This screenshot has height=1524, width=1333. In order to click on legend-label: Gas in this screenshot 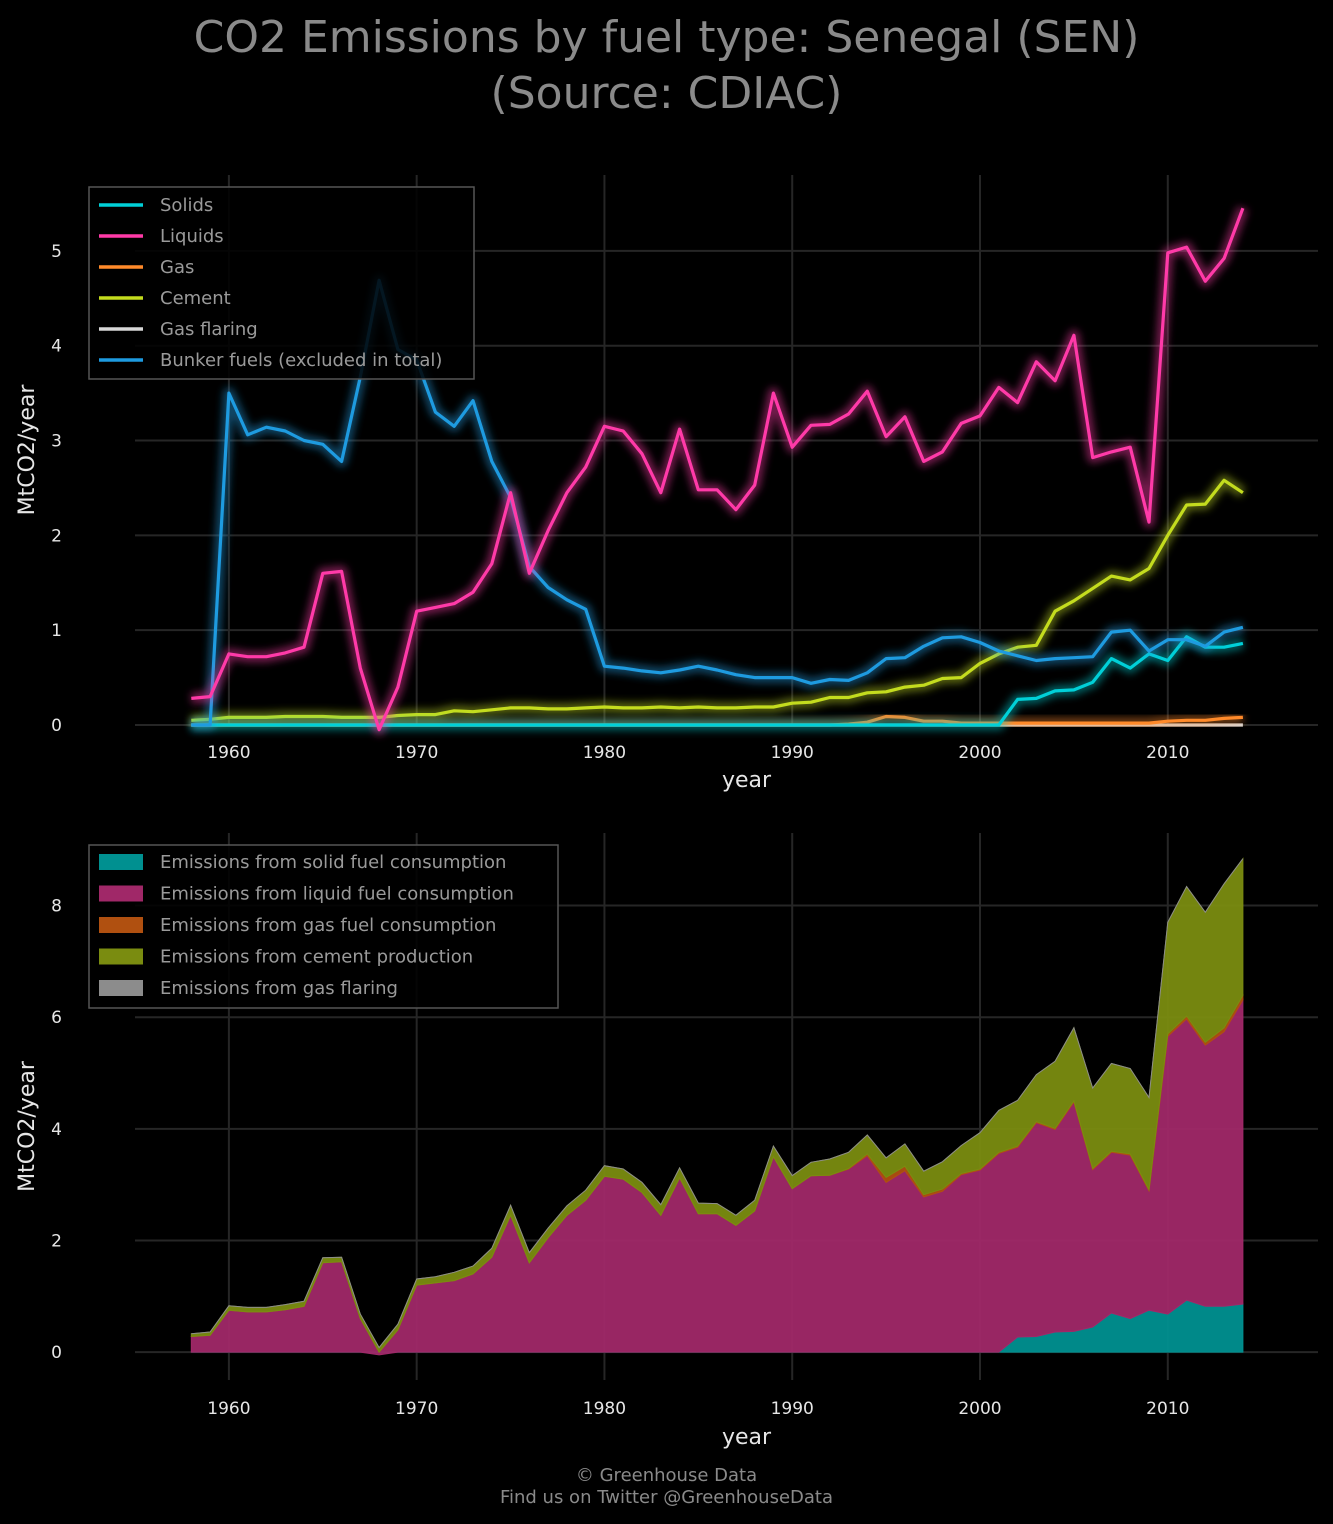, I will do `click(177, 267)`.